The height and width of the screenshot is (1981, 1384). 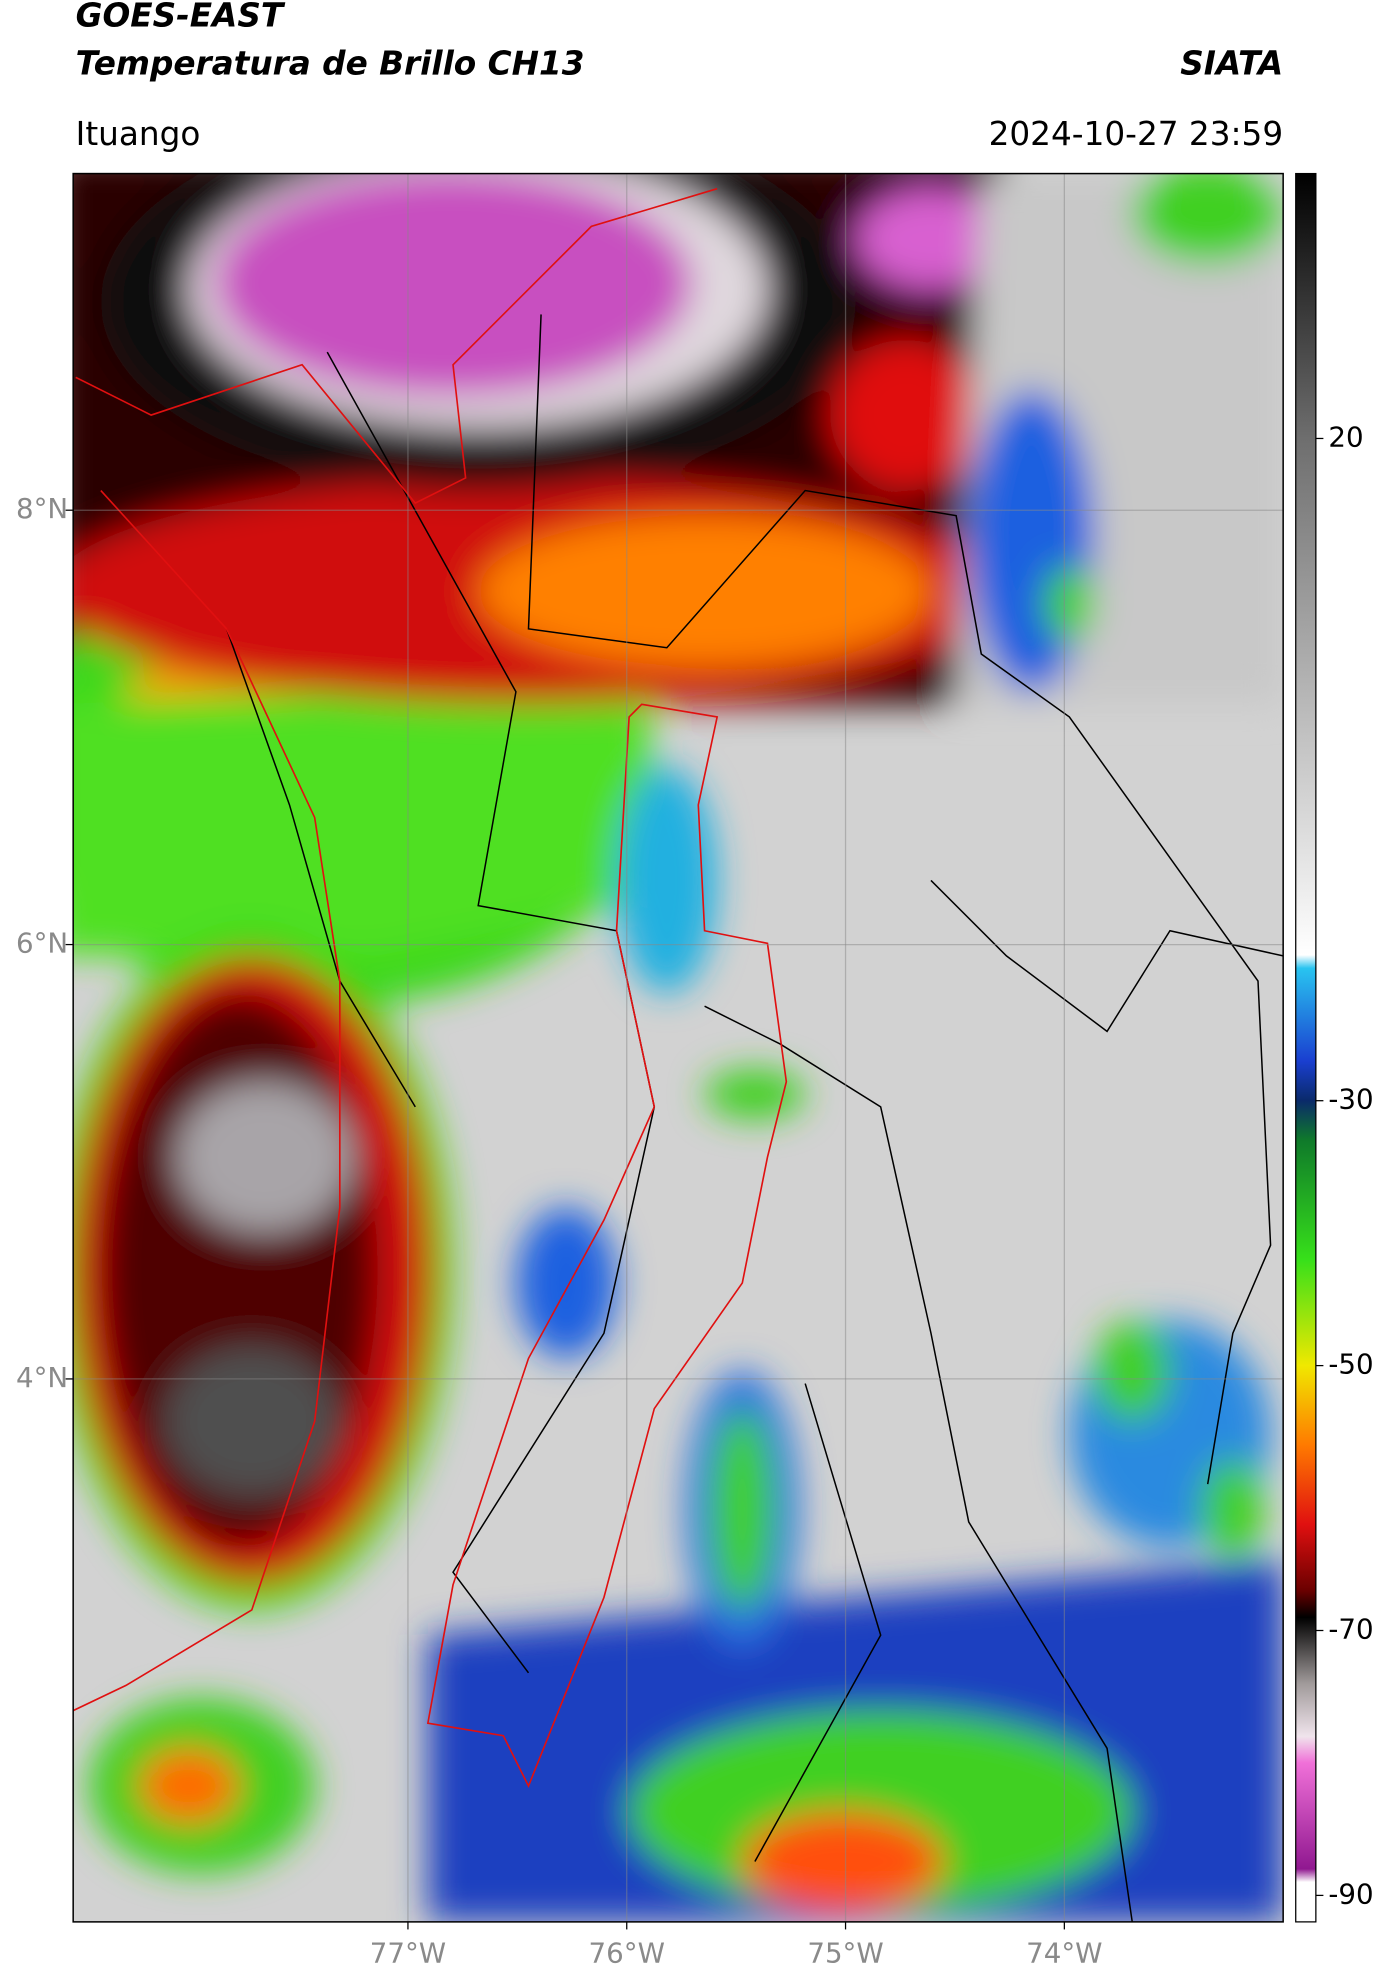 I want to click on colorbar-tick-label: -30, so click(x=1350, y=1099).